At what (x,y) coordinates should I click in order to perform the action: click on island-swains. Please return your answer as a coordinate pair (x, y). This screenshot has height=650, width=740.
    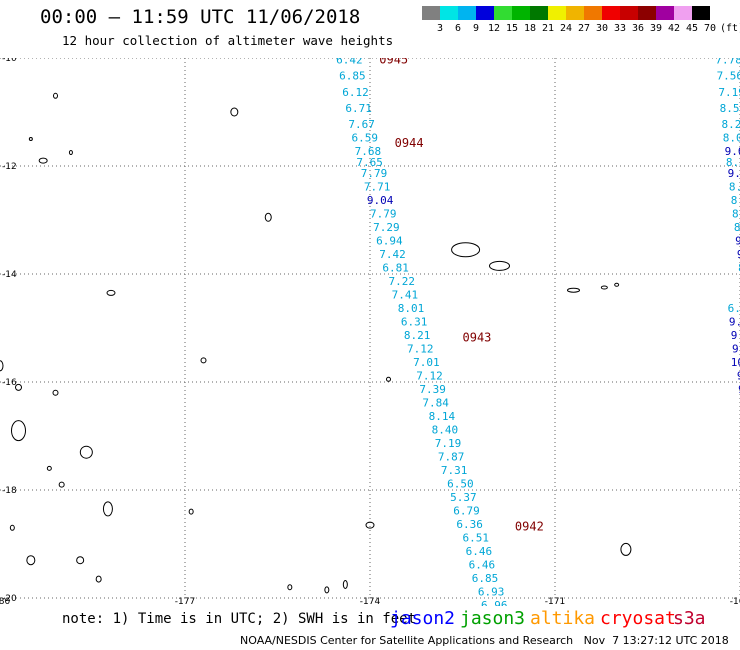
    Looking at the image, I should click on (617, 284).